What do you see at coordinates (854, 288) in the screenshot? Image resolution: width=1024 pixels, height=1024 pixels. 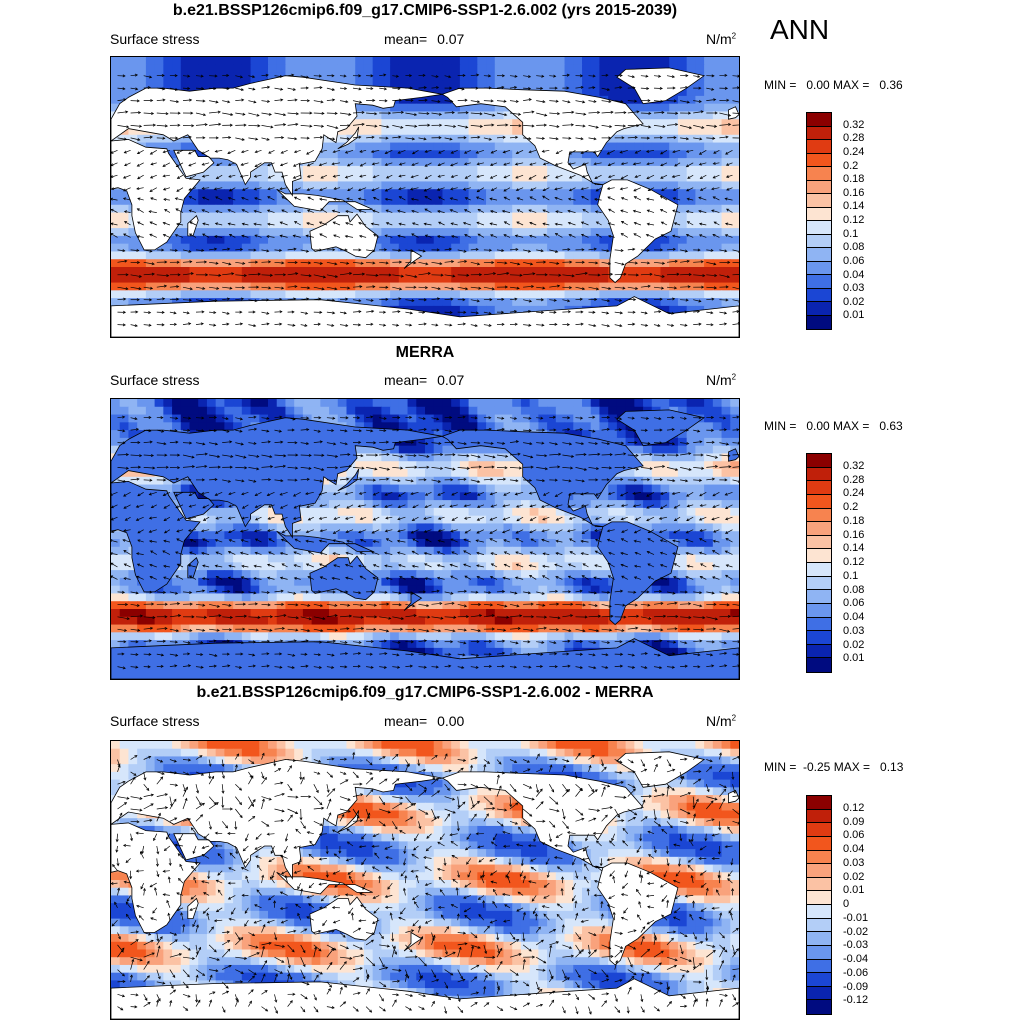 I see `colorbar-tick-label: 0.03` at bounding box center [854, 288].